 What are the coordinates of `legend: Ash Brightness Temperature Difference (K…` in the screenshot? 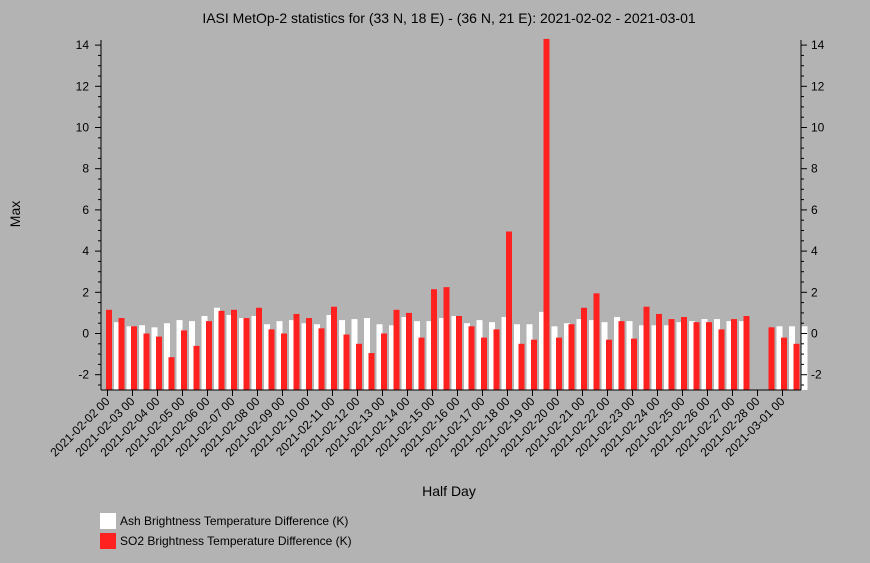 It's located at (226, 531).